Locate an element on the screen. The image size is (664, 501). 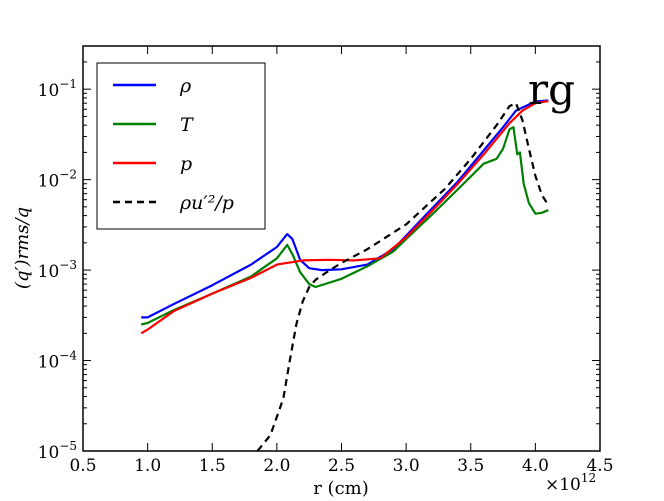
x-tick-label: 4.0 is located at coordinates (535, 466).